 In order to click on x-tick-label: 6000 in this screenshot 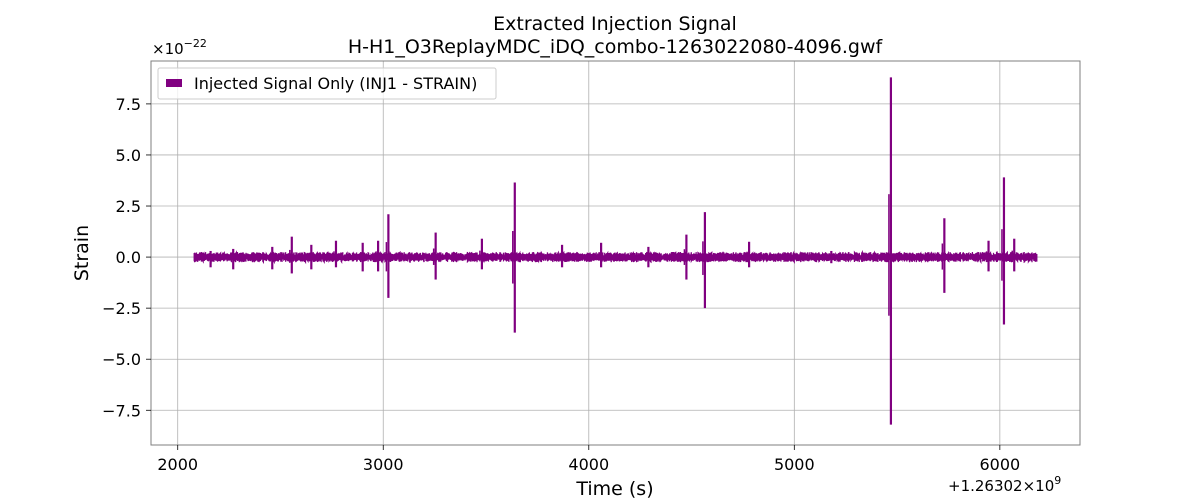, I will do `click(999, 464)`.